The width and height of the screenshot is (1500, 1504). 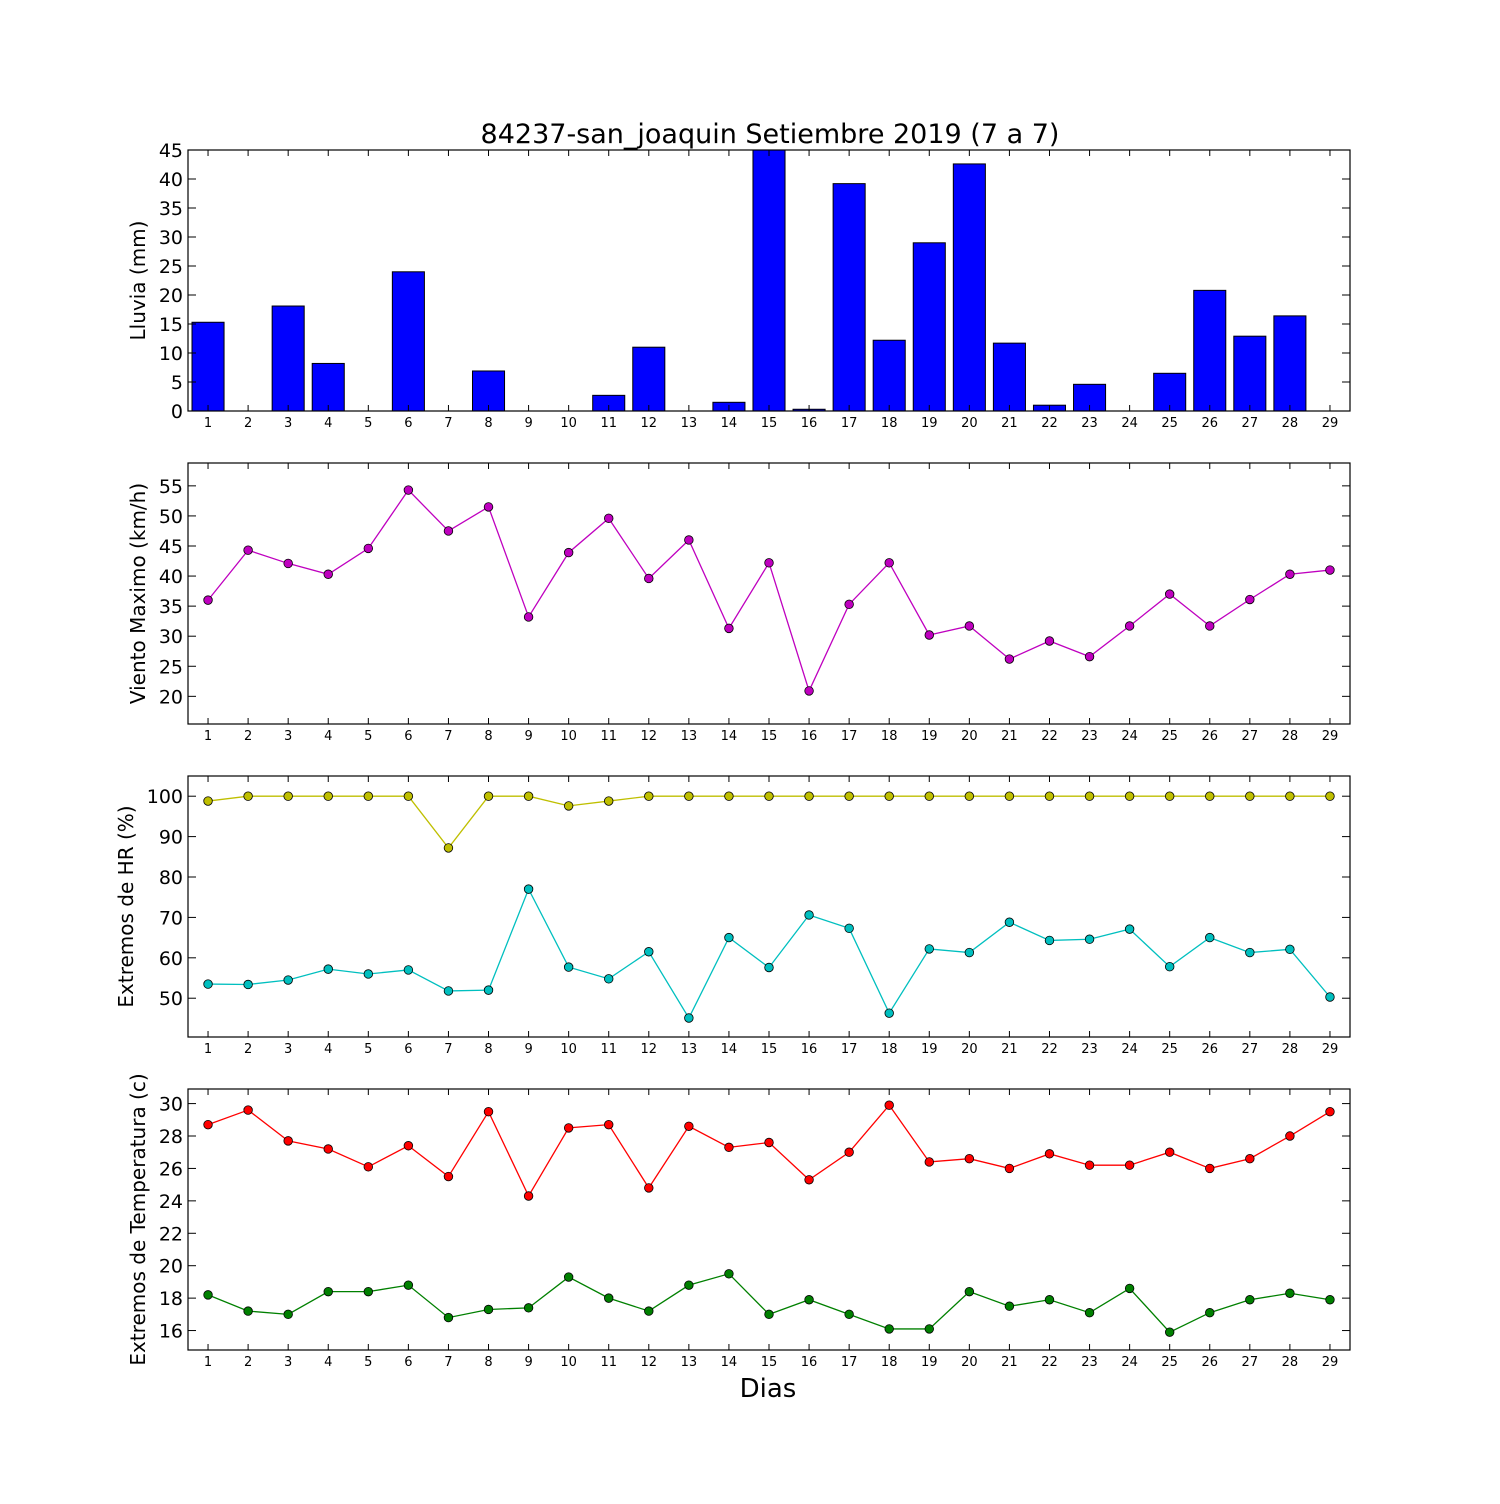 I want to click on x-tick-label: 15, so click(x=769, y=1362).